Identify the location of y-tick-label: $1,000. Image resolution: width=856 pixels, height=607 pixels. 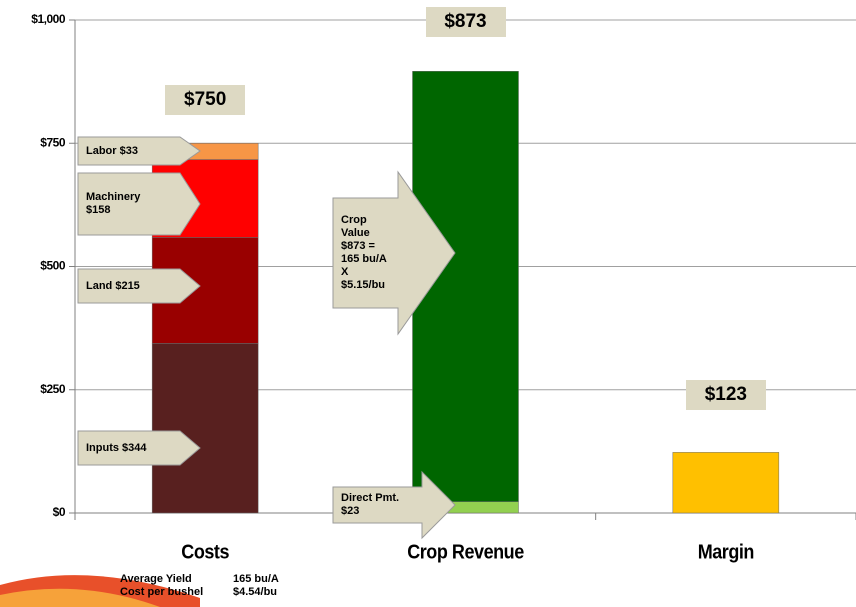
(48, 19).